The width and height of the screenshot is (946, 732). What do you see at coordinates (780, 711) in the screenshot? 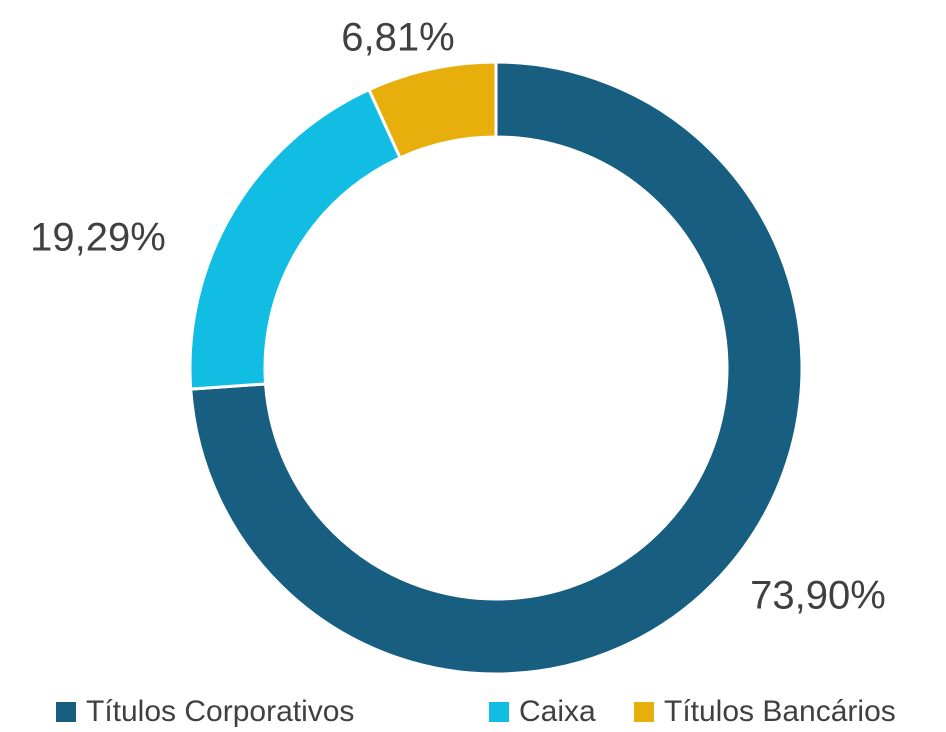
I see `legend-label: Títulos Bancários` at bounding box center [780, 711].